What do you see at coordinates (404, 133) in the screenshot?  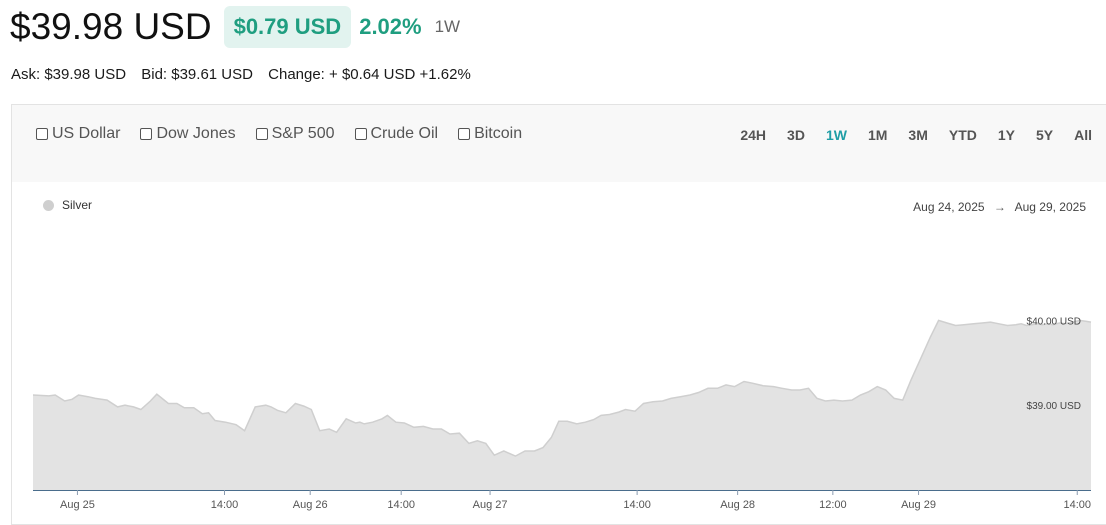 I see `compare-label: Crude Oil` at bounding box center [404, 133].